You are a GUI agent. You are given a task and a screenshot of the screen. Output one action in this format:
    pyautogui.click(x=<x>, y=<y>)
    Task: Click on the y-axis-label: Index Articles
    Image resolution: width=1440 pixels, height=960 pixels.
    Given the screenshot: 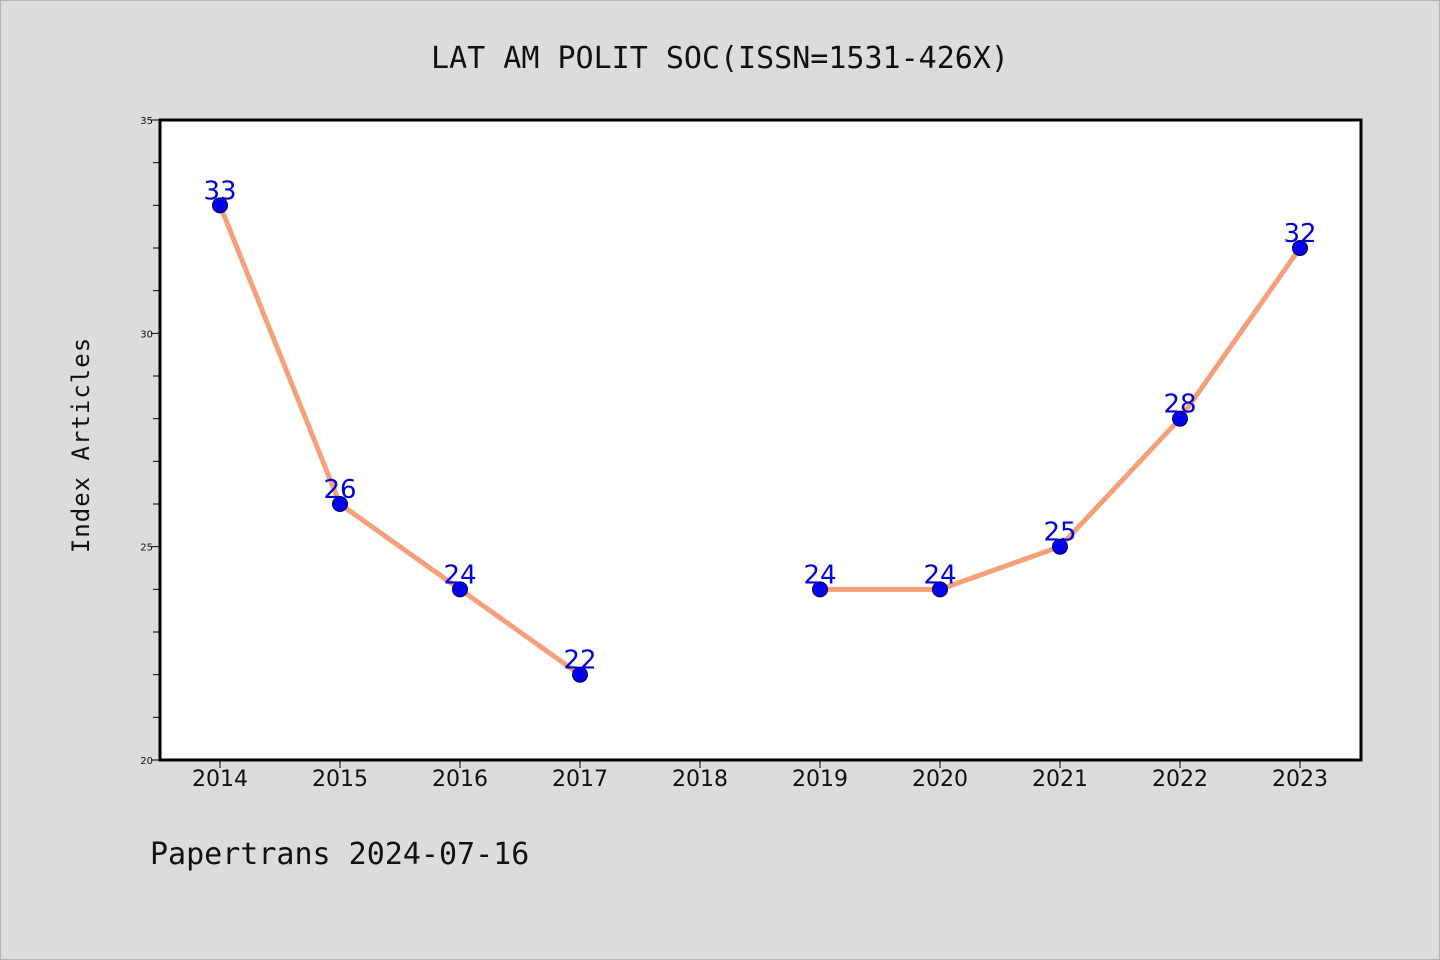 What is the action you would take?
    pyautogui.click(x=81, y=445)
    